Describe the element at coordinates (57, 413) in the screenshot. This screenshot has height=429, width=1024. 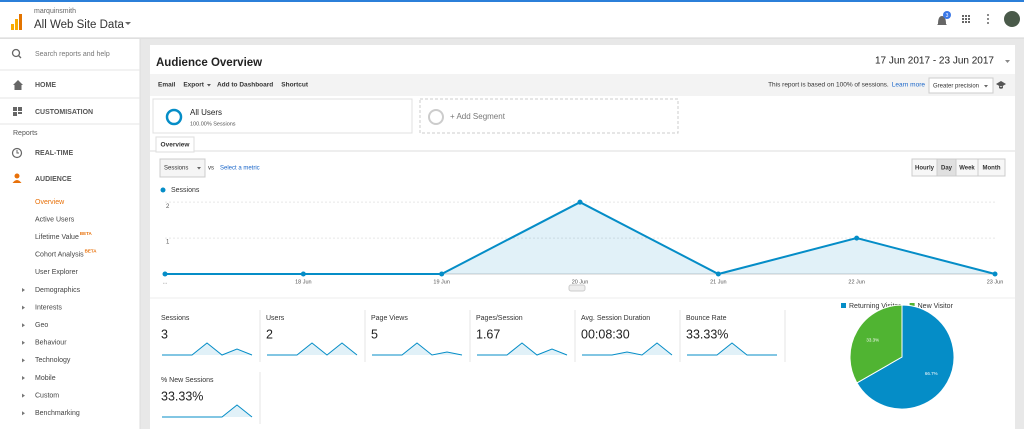
I see `nav-group: Benchmarking` at that location.